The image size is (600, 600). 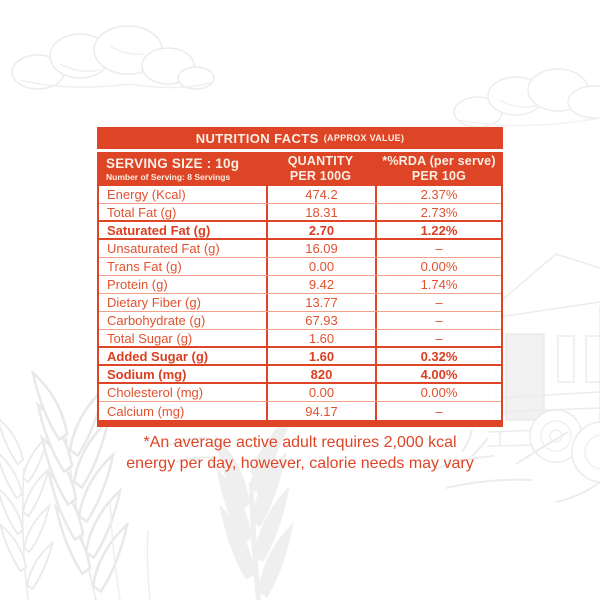 I want to click on table-row: Protein (g) 9.42 1.74%, so click(x=300, y=285).